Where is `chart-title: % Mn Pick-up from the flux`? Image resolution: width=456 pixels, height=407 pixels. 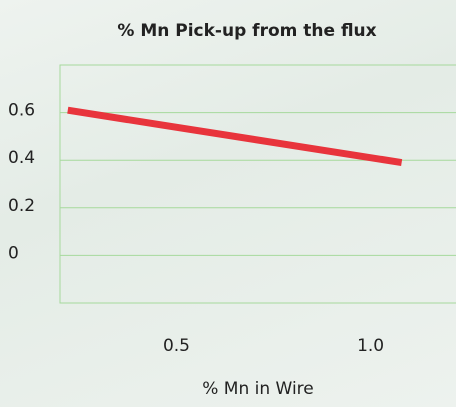
chart-title: % Mn Pick-up from the flux is located at coordinates (246, 31).